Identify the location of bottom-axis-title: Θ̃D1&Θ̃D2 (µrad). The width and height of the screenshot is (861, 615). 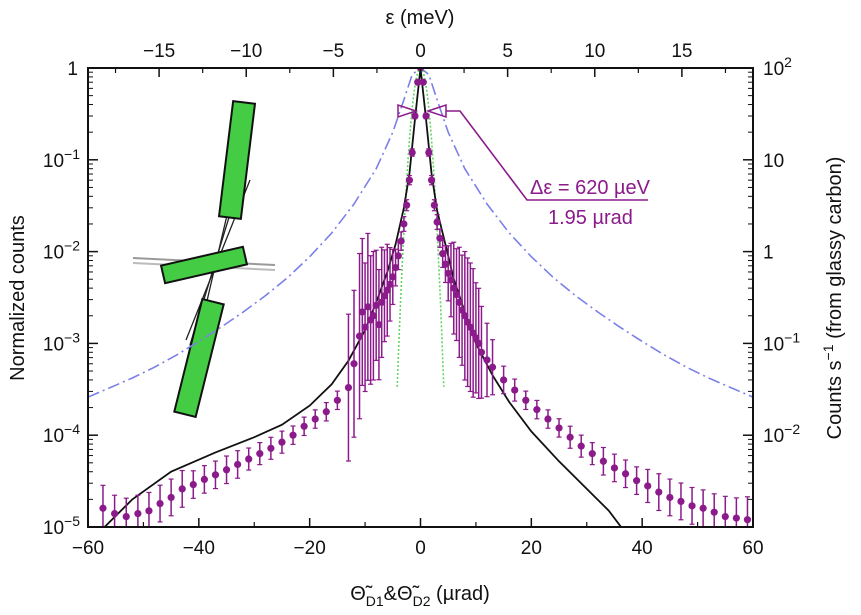
(420, 596).